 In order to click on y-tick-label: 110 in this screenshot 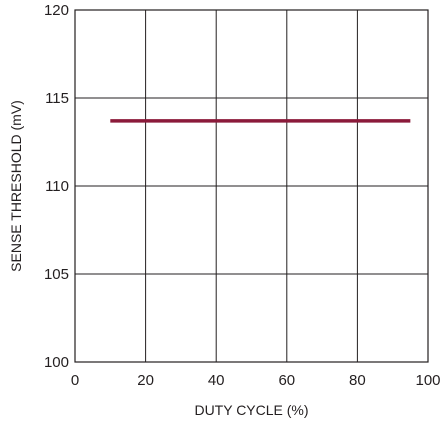, I will do `click(57, 186)`.